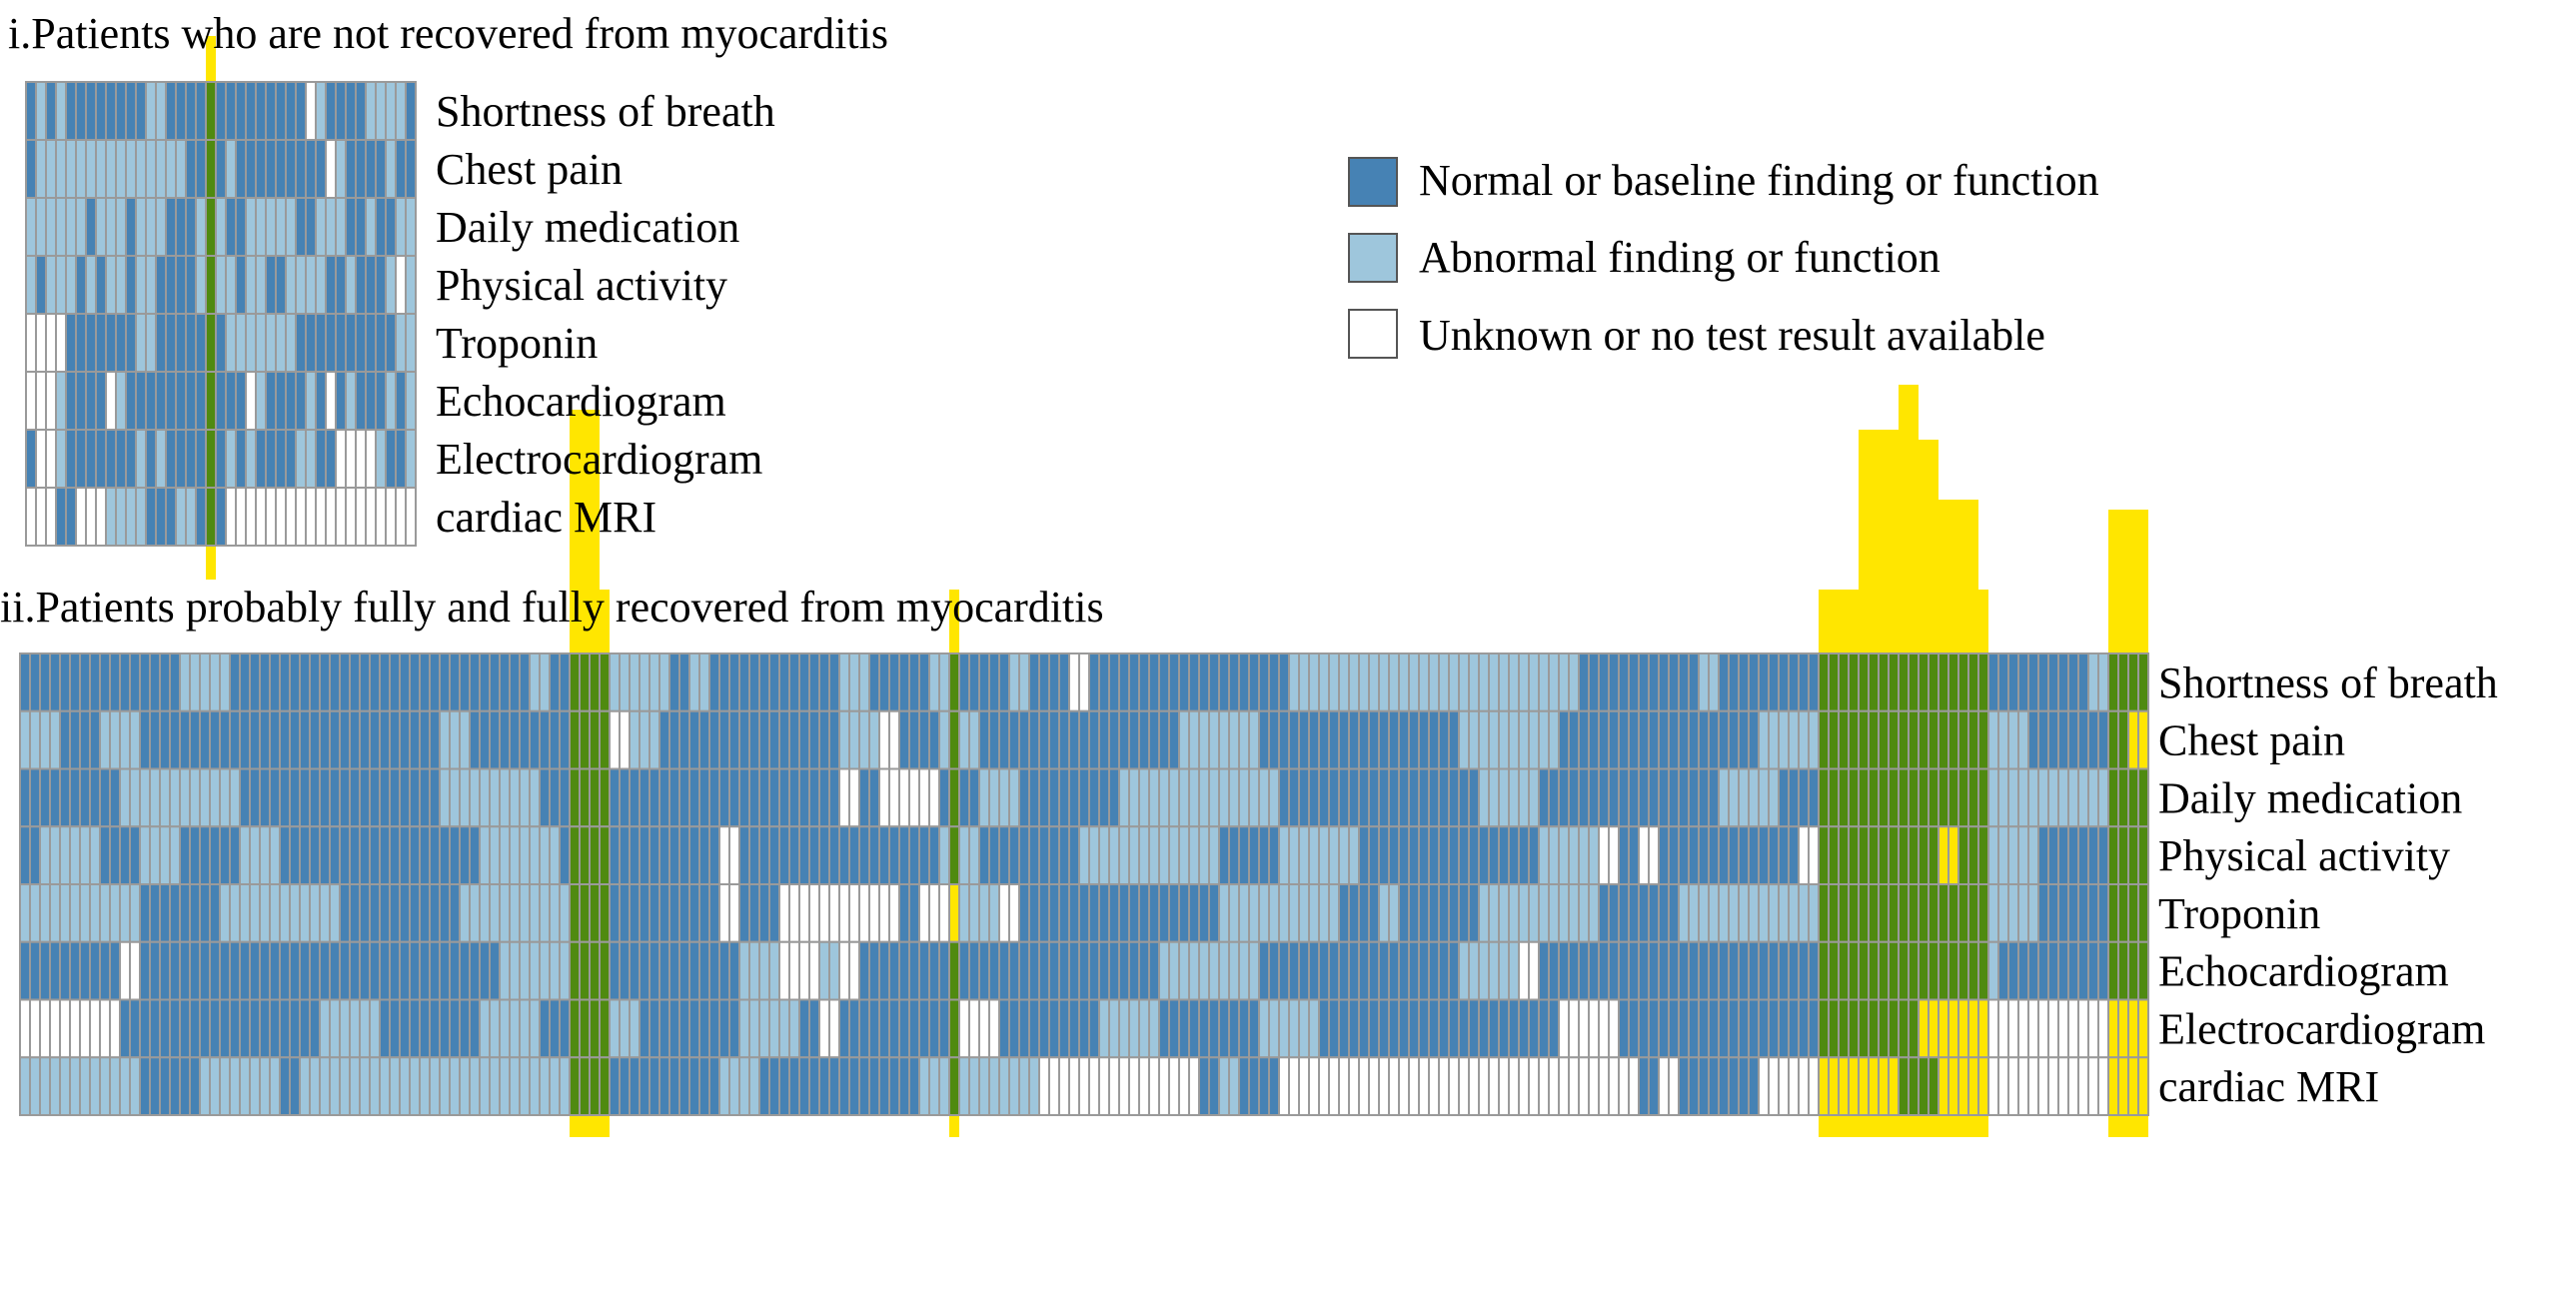  I want to click on panel-ii-row-label: Daily medication, so click(2310, 797).